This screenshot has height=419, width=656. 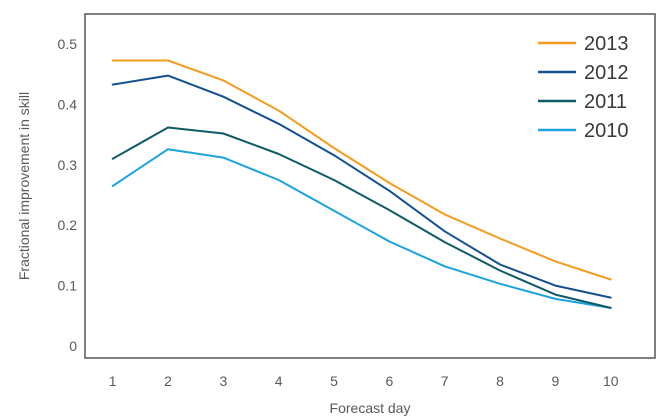 What do you see at coordinates (168, 381) in the screenshot?
I see `x-tick-label: 2` at bounding box center [168, 381].